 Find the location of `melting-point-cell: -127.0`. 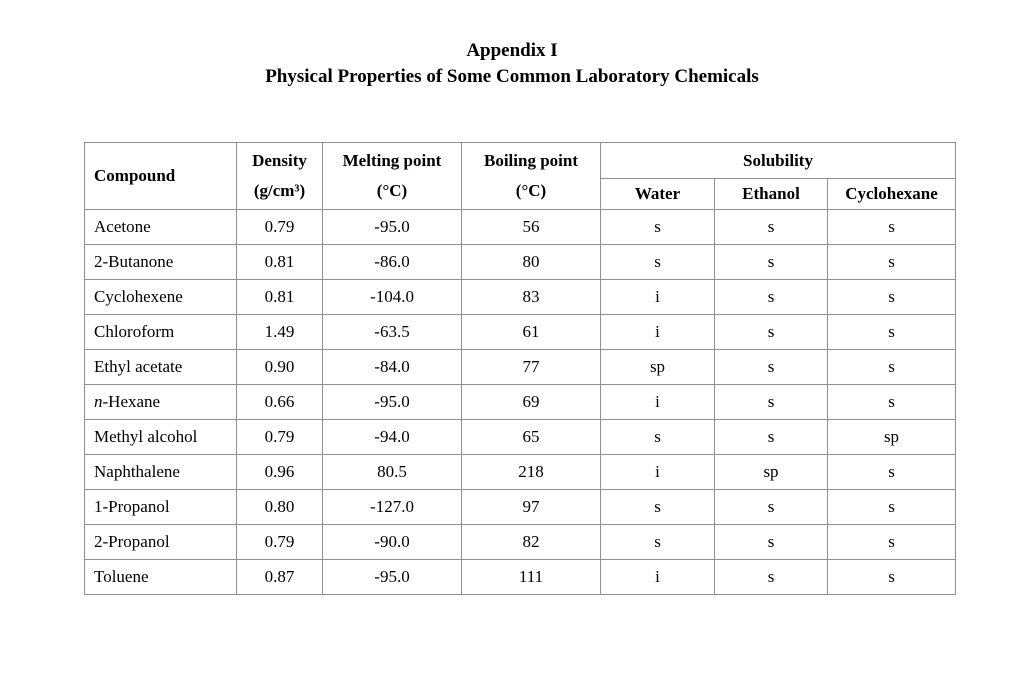

melting-point-cell: -127.0 is located at coordinates (392, 507).